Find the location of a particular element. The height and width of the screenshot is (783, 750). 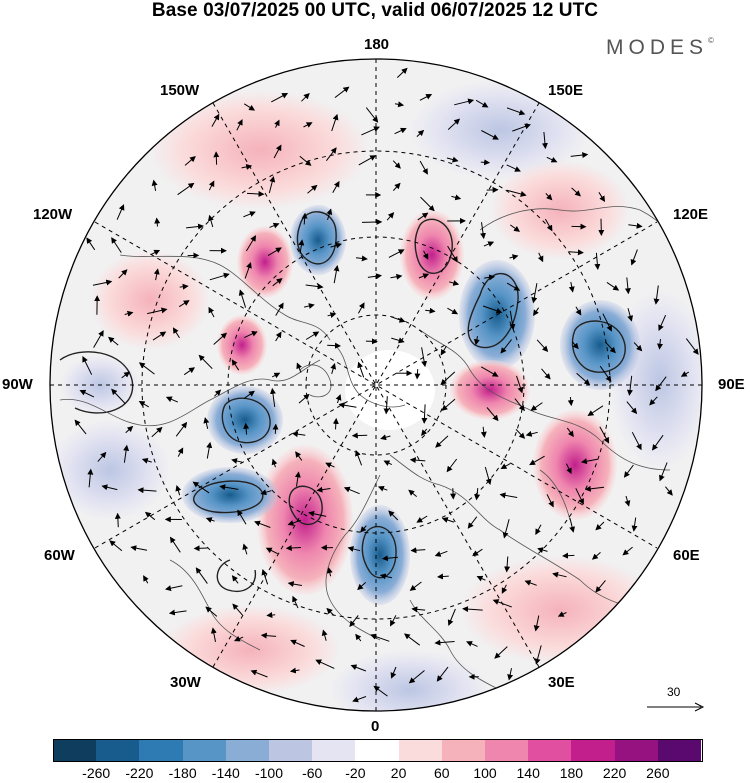

colorbar-tick-label: 180 is located at coordinates (571, 773).